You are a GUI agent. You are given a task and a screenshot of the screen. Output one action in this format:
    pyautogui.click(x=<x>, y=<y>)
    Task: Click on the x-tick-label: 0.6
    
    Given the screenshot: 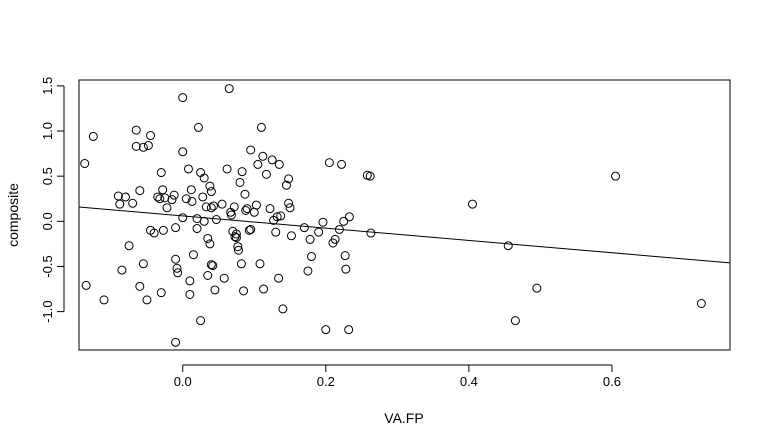 What is the action you would take?
    pyautogui.click(x=612, y=381)
    